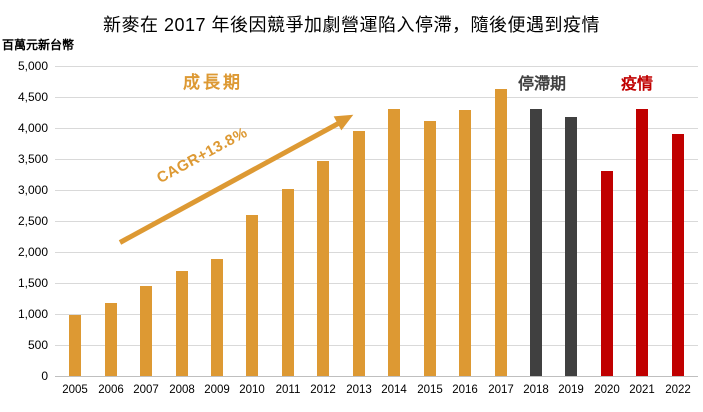 This screenshot has height=412, width=703. I want to click on y-axis-label: 1,000, so click(32, 314).